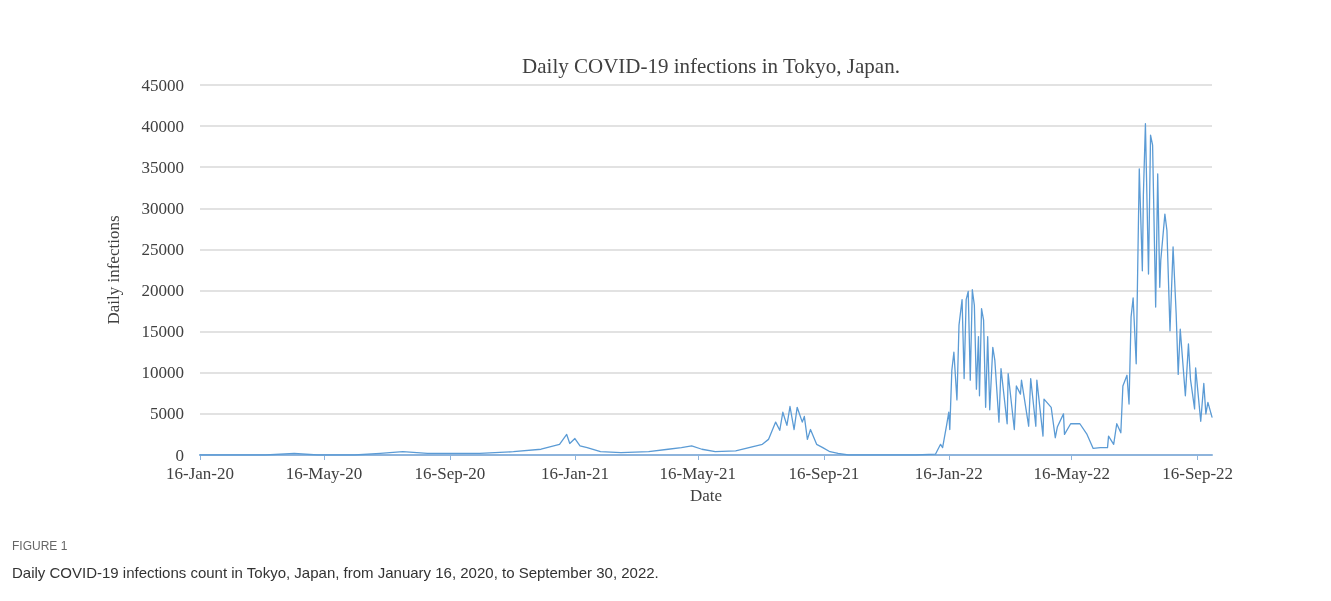 The image size is (1331, 601). What do you see at coordinates (162, 249) in the screenshot?
I see `y-tick-label: 25000` at bounding box center [162, 249].